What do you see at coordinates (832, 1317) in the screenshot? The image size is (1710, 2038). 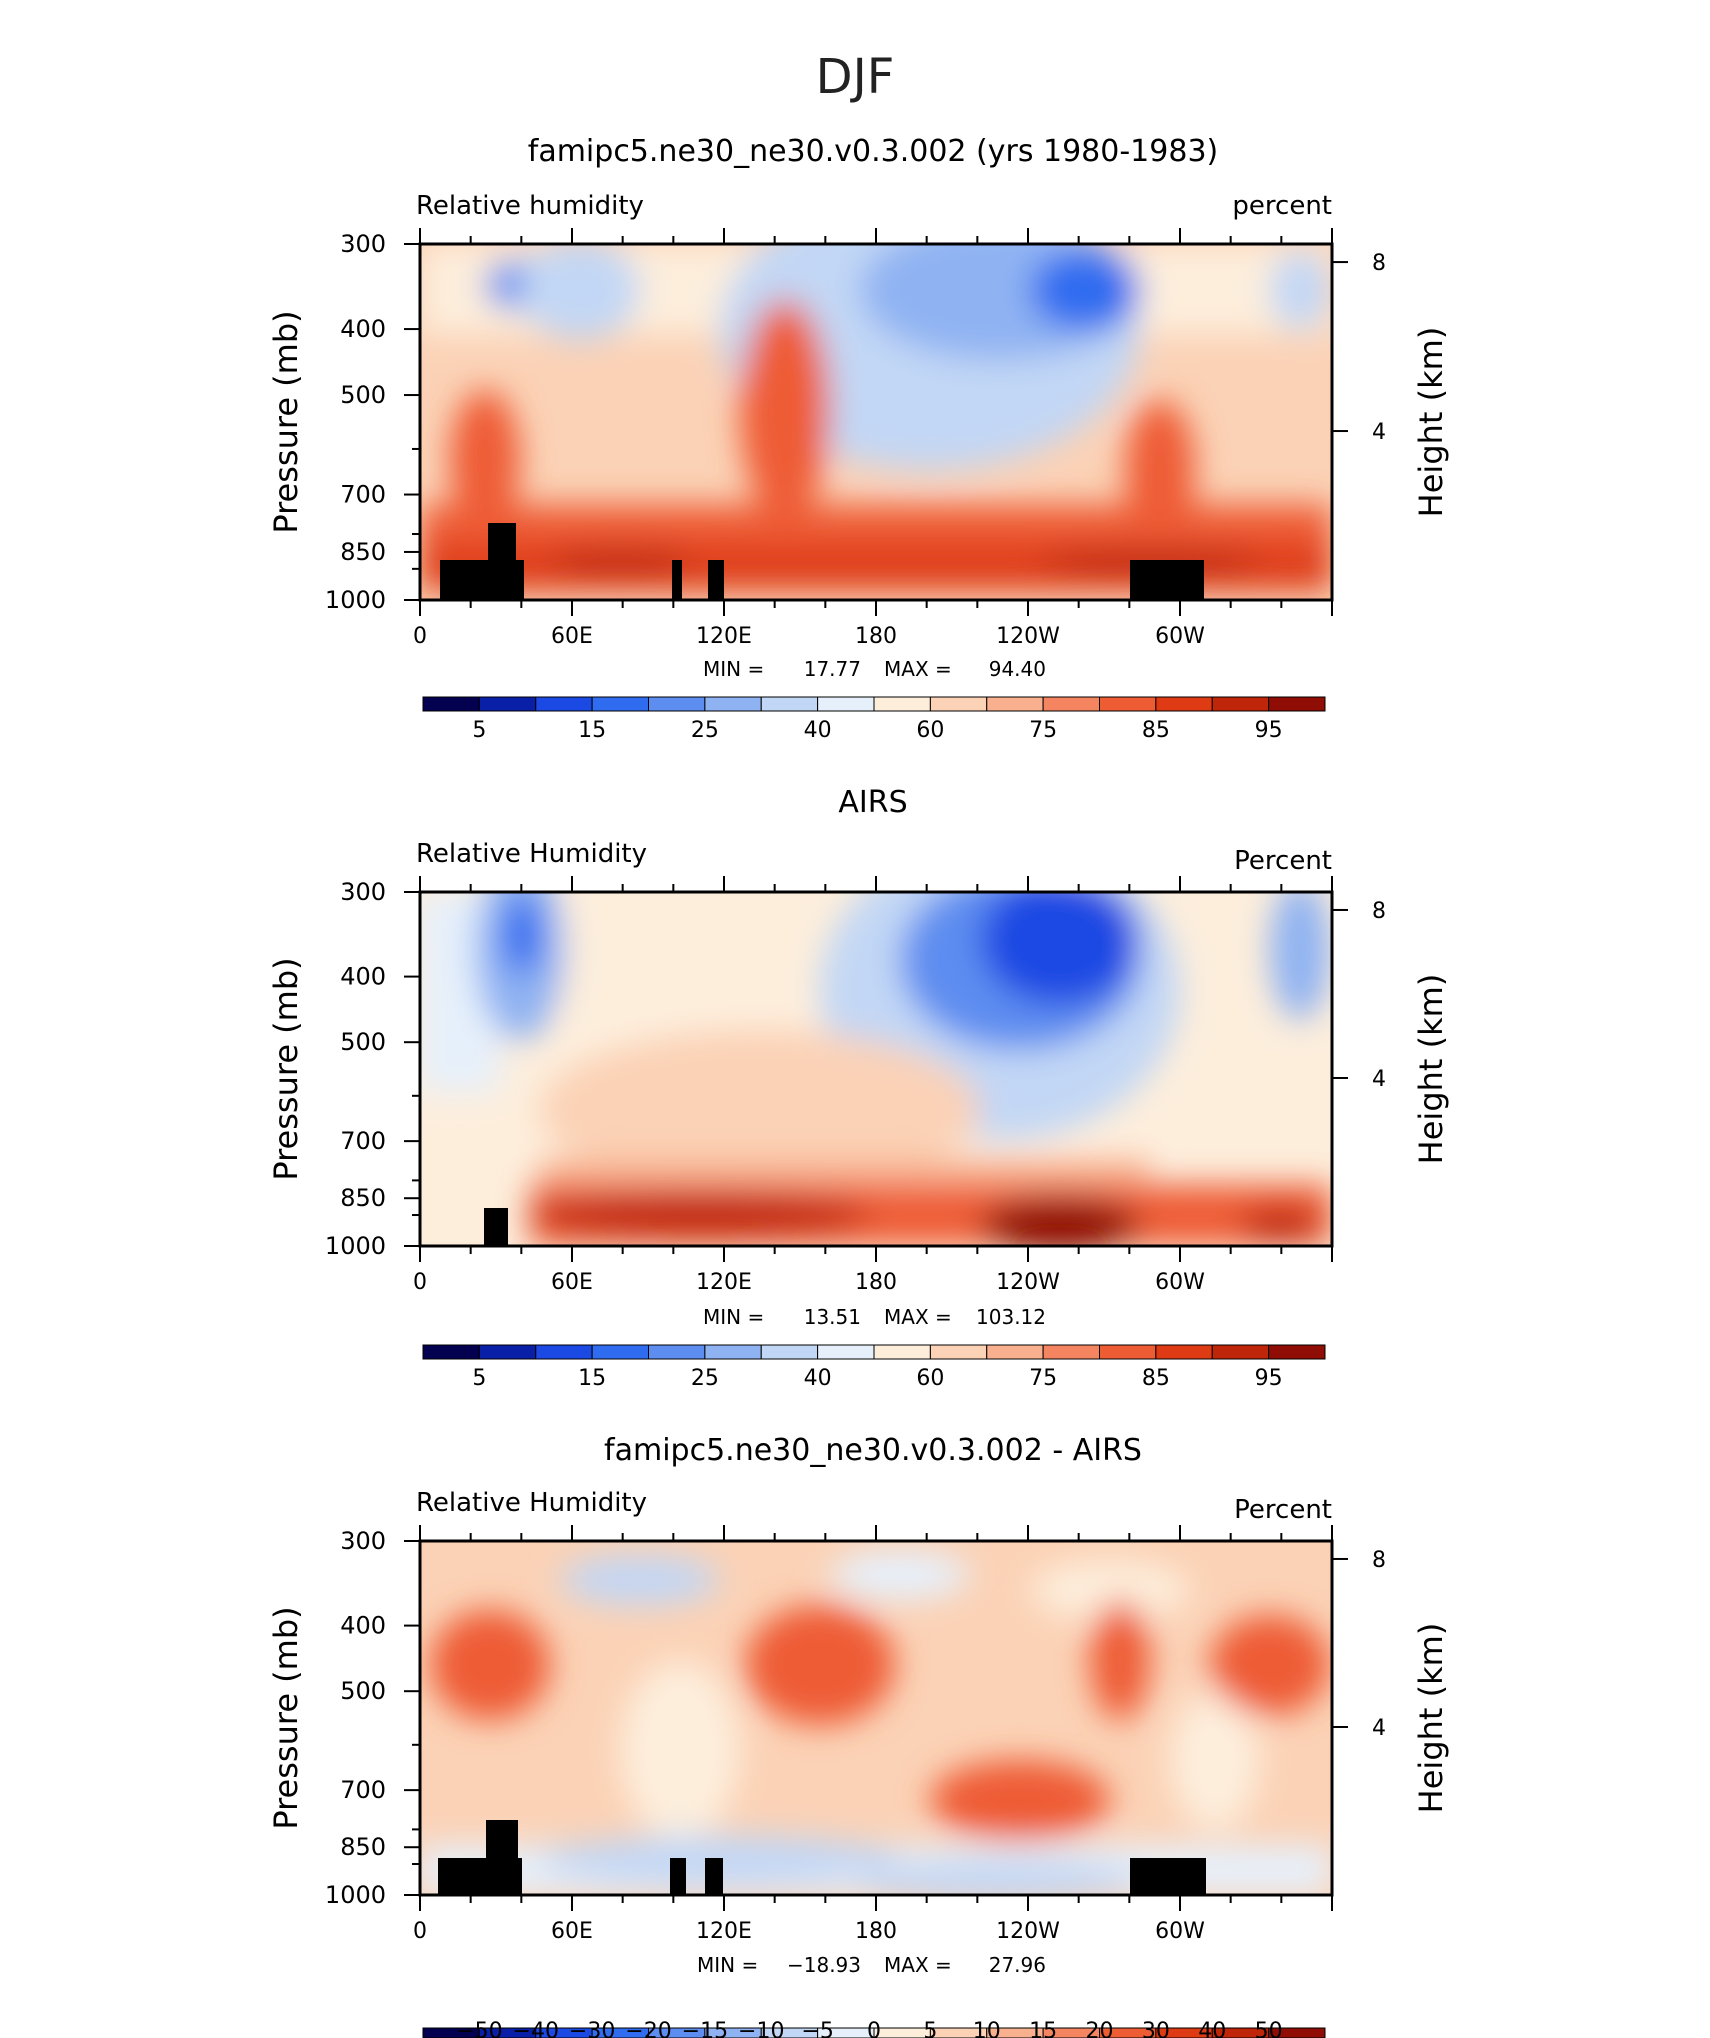 I see `min-value: 13.51` at bounding box center [832, 1317].